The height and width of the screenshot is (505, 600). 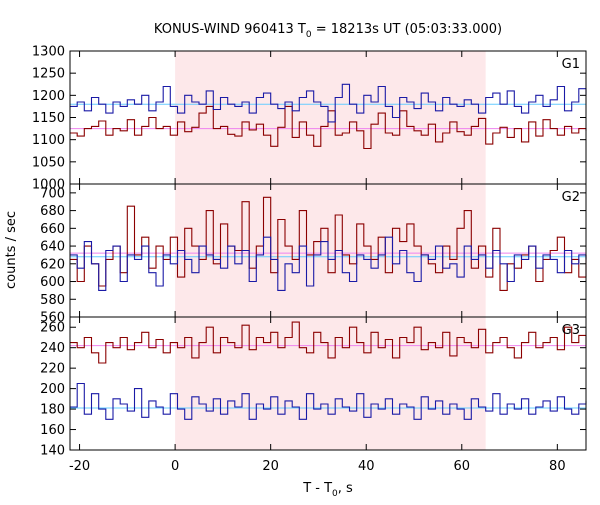 I want to click on y-tick-label: 1050, so click(x=48, y=162).